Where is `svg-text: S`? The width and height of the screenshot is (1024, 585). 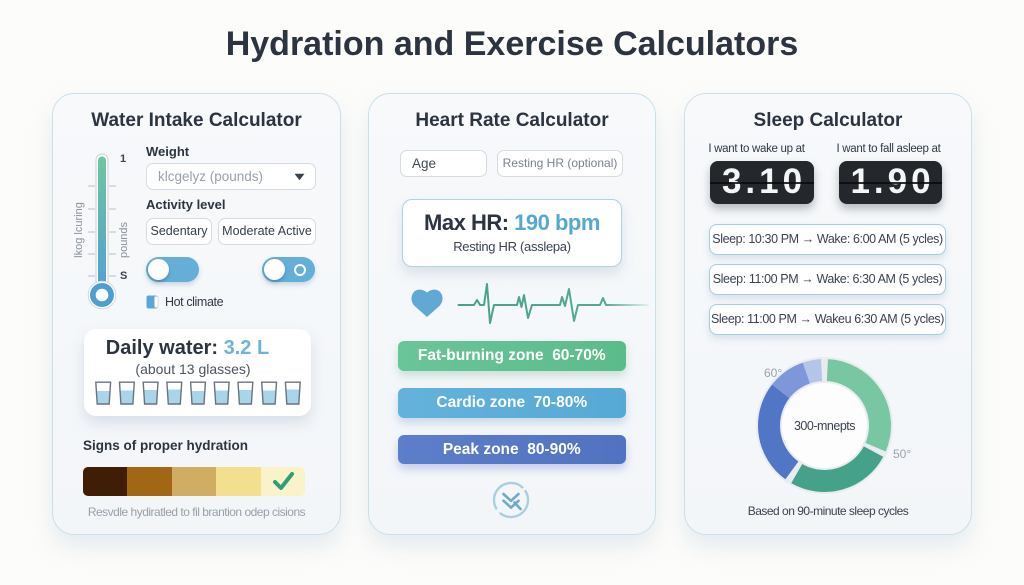 svg-text: S is located at coordinates (123, 276).